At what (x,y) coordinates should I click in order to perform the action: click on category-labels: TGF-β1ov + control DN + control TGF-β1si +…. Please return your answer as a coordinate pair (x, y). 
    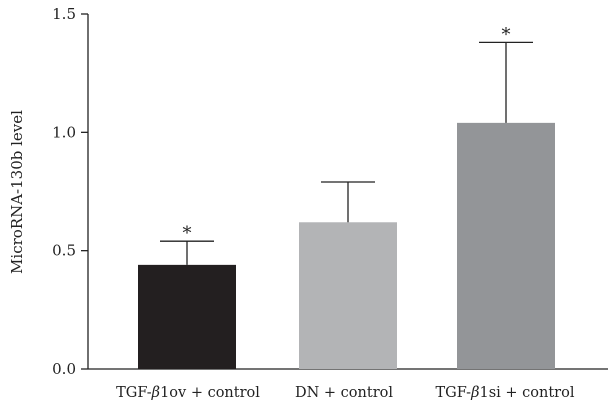
    Looking at the image, I should click on (345, 393).